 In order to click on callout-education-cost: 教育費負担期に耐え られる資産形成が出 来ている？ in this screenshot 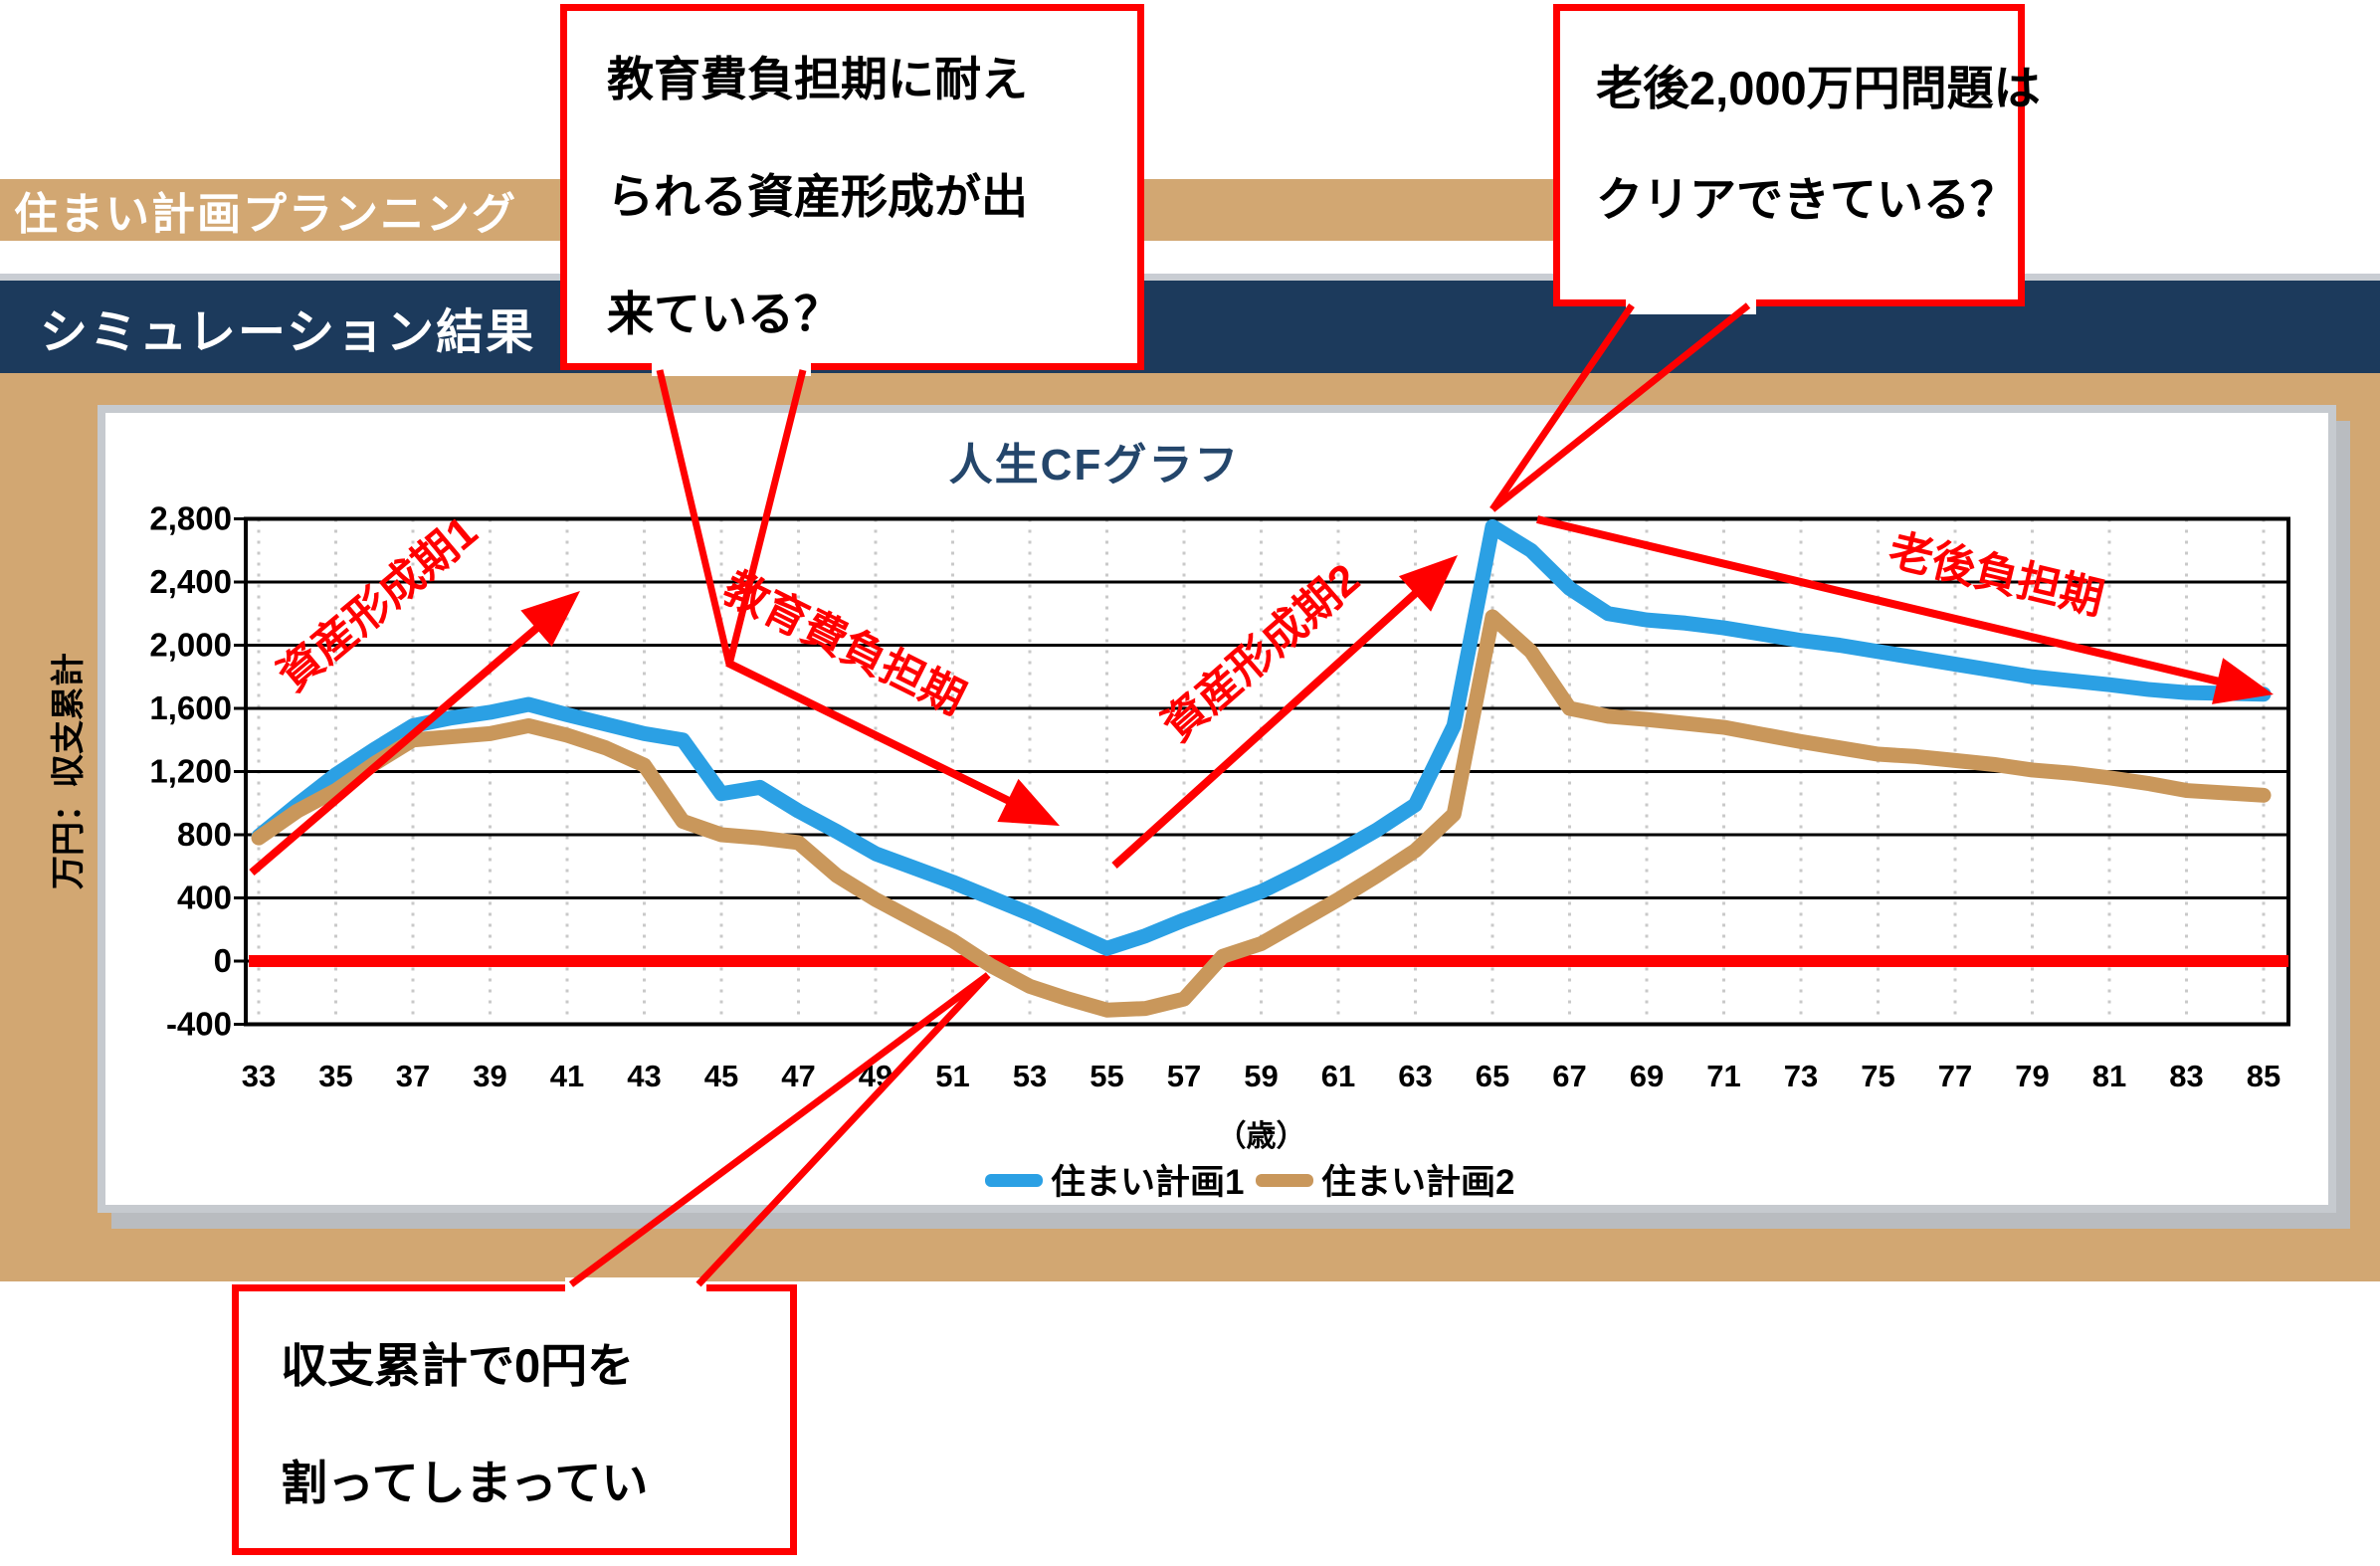, I will do `click(852, 187)`.